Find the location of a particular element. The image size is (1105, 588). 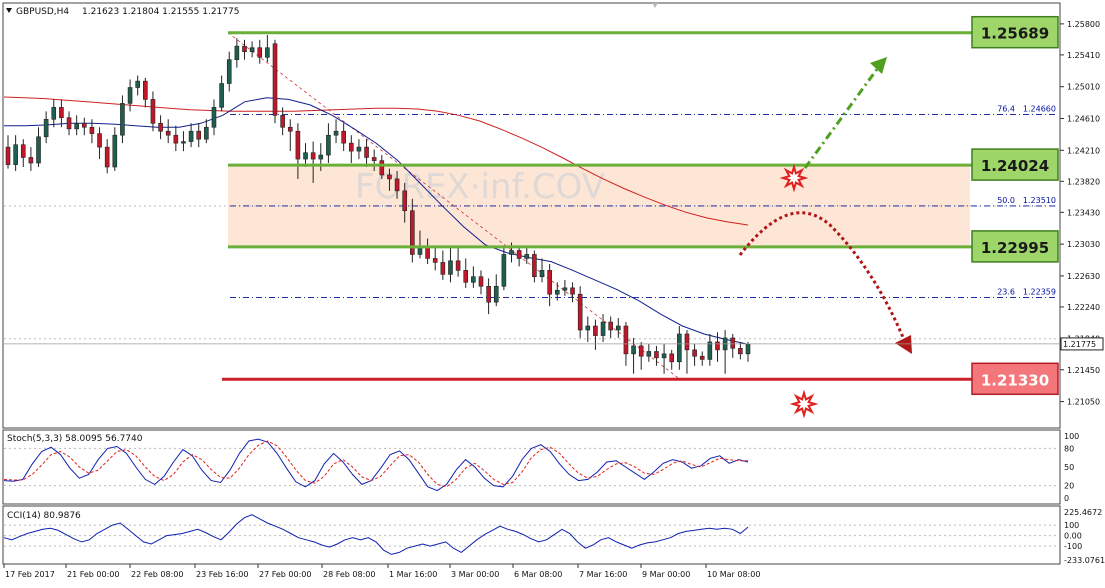

time-tick-label: 28 Feb 08:00 is located at coordinates (349, 574).